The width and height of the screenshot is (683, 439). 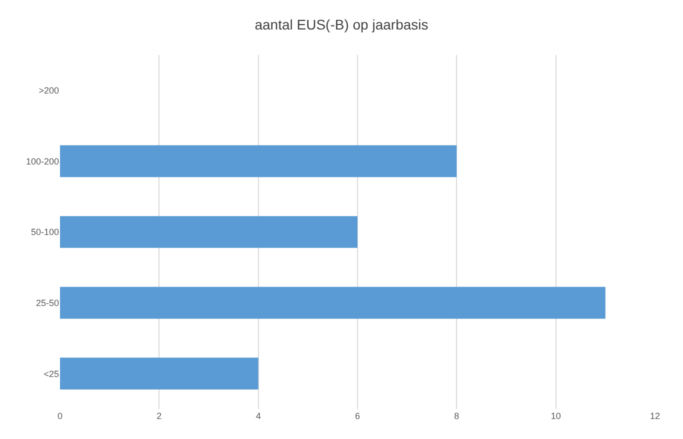 I want to click on x-tick-label: 8, so click(x=457, y=416).